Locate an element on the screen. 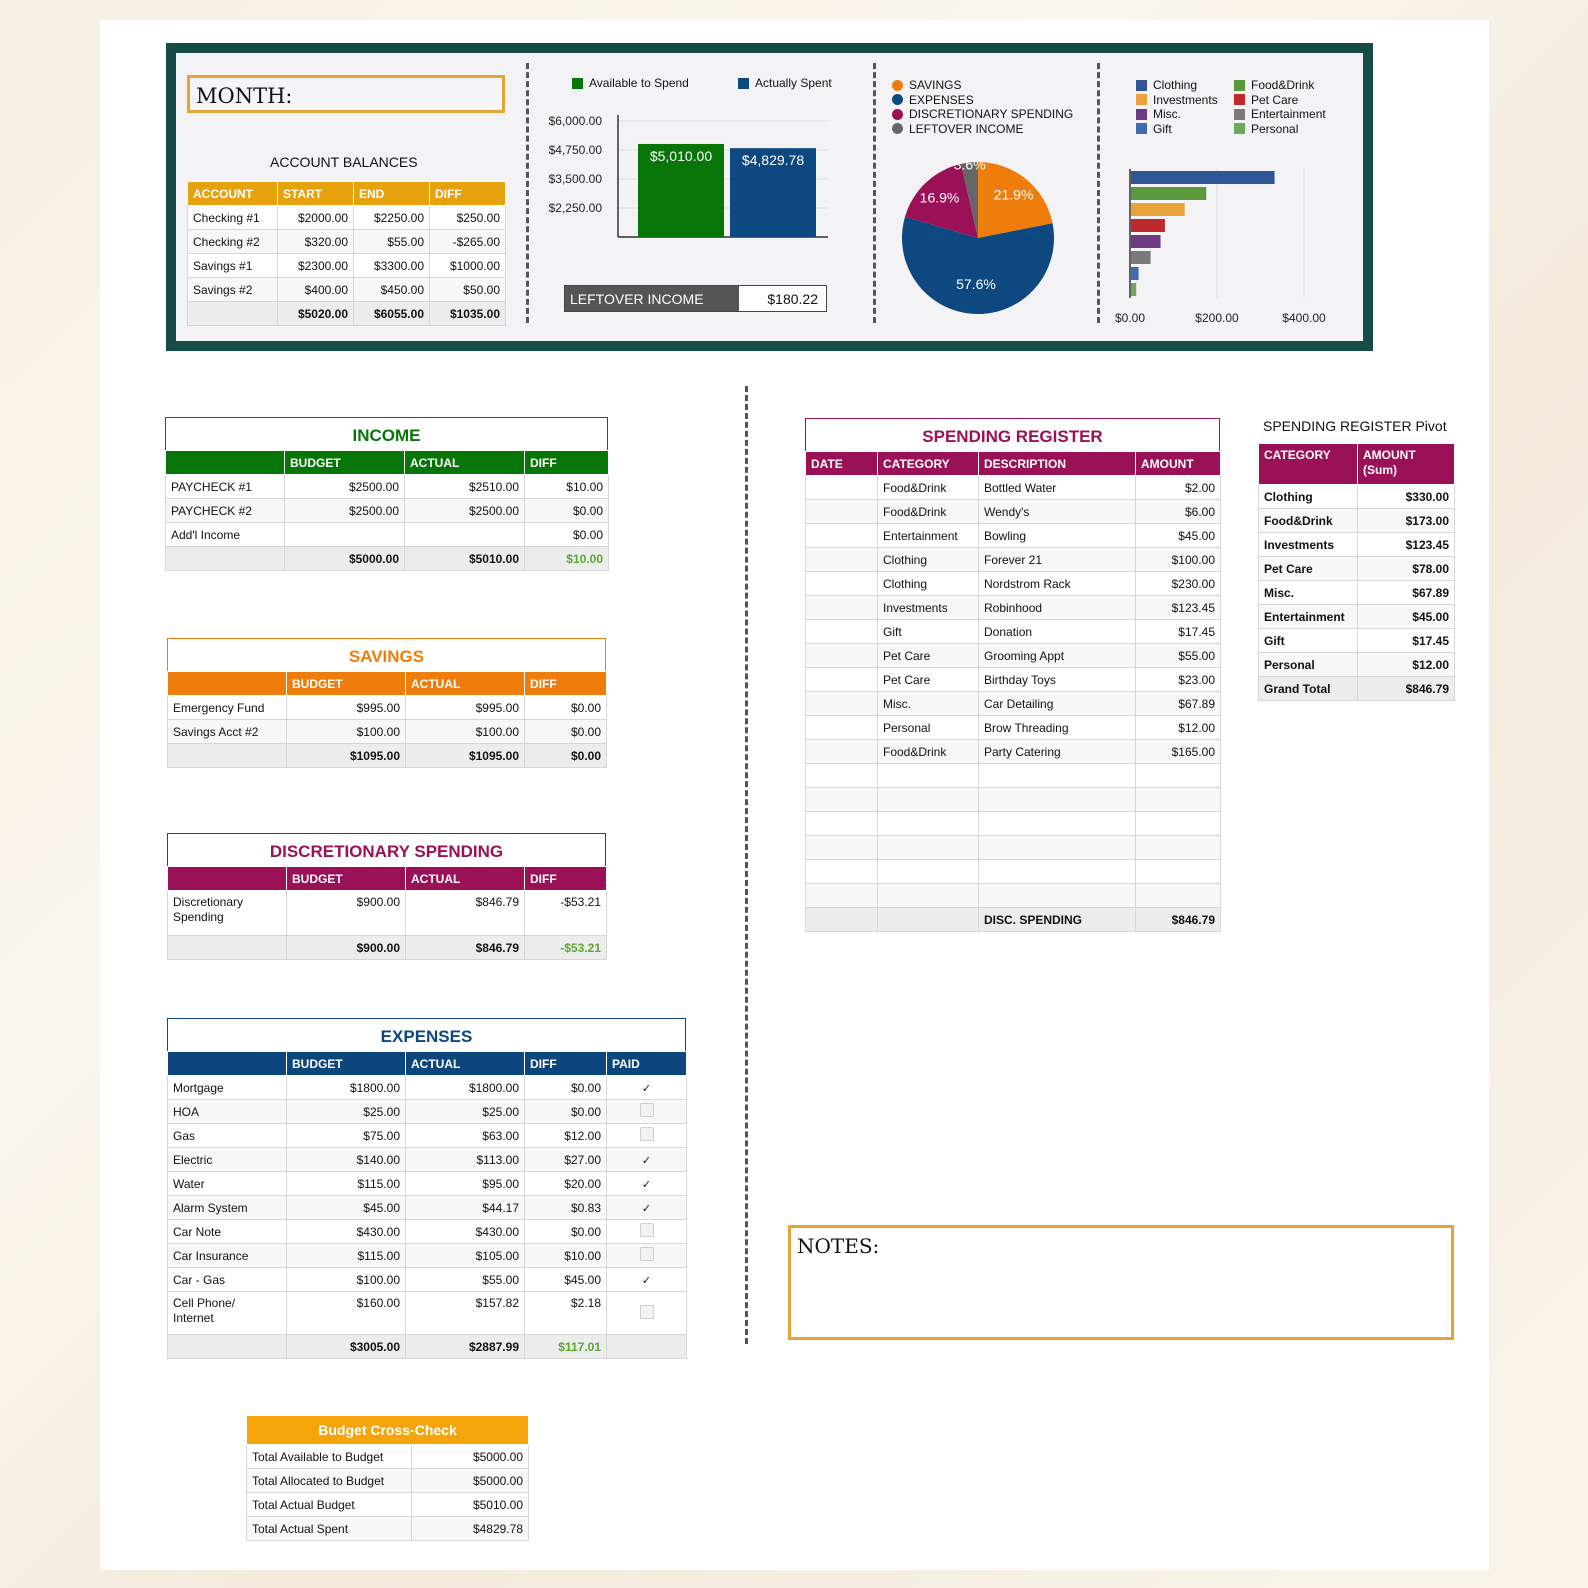 This screenshot has height=1588, width=1588. table-cell: $157.82 is located at coordinates (465, 1313).